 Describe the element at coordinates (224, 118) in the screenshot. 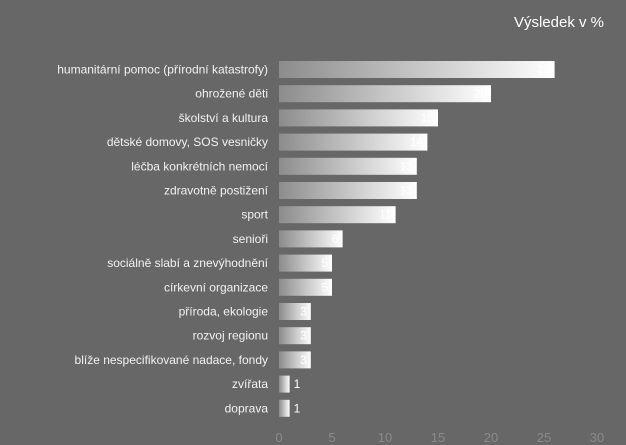

I see `category-label: školství a kultura` at that location.